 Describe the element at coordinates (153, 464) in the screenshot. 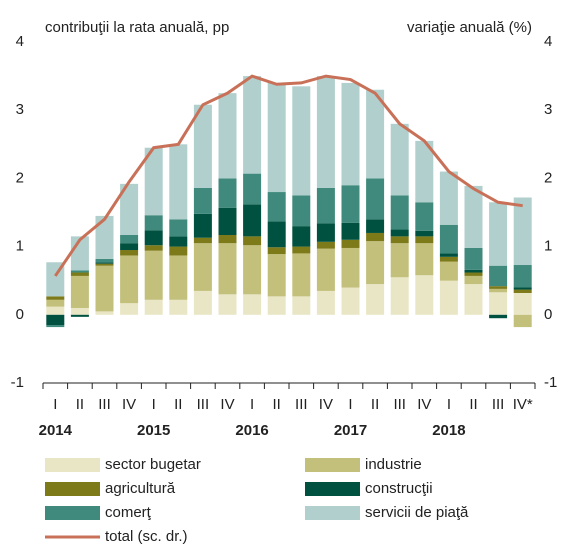

I see `legend-label: sector bugetar` at that location.